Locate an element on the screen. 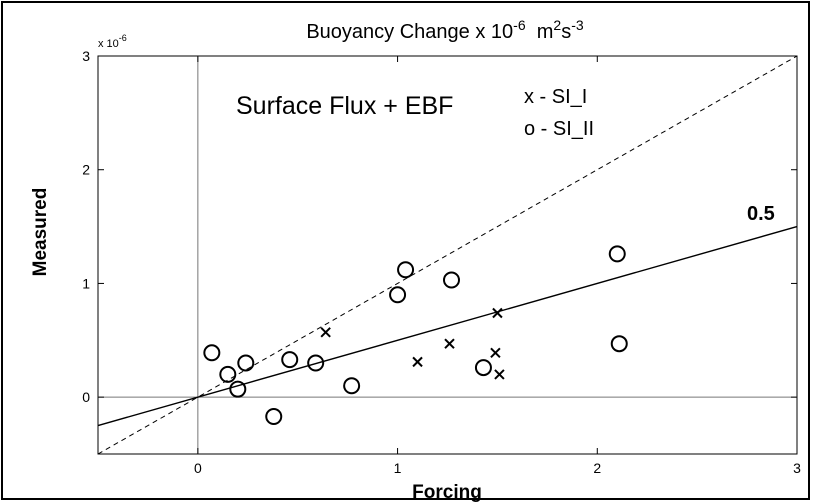  y-tick-label: 0 is located at coordinates (86, 397).